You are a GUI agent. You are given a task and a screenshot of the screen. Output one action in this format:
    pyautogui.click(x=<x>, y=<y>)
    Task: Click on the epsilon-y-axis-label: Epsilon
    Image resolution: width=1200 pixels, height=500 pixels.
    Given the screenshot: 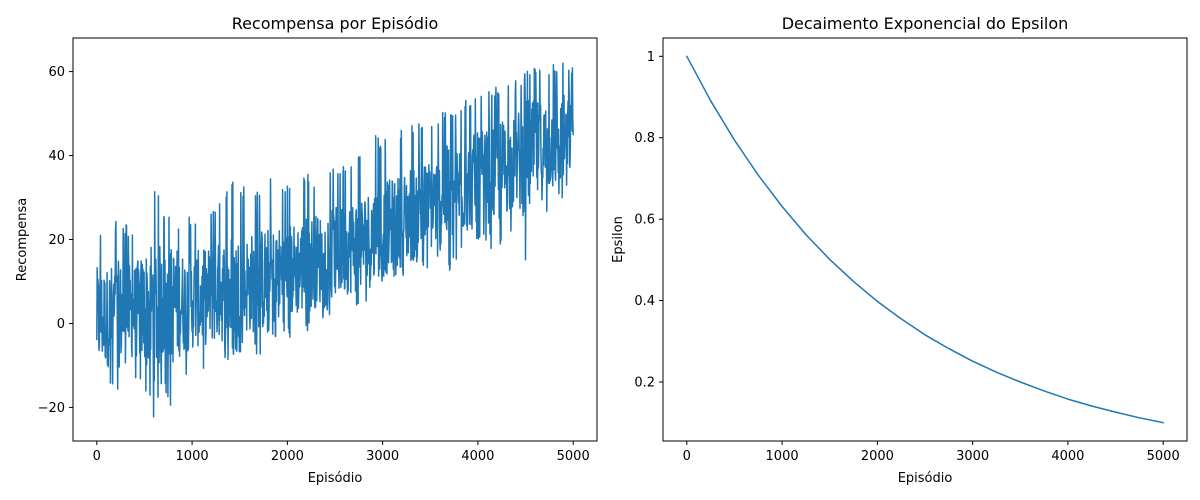 What is the action you would take?
    pyautogui.click(x=618, y=239)
    